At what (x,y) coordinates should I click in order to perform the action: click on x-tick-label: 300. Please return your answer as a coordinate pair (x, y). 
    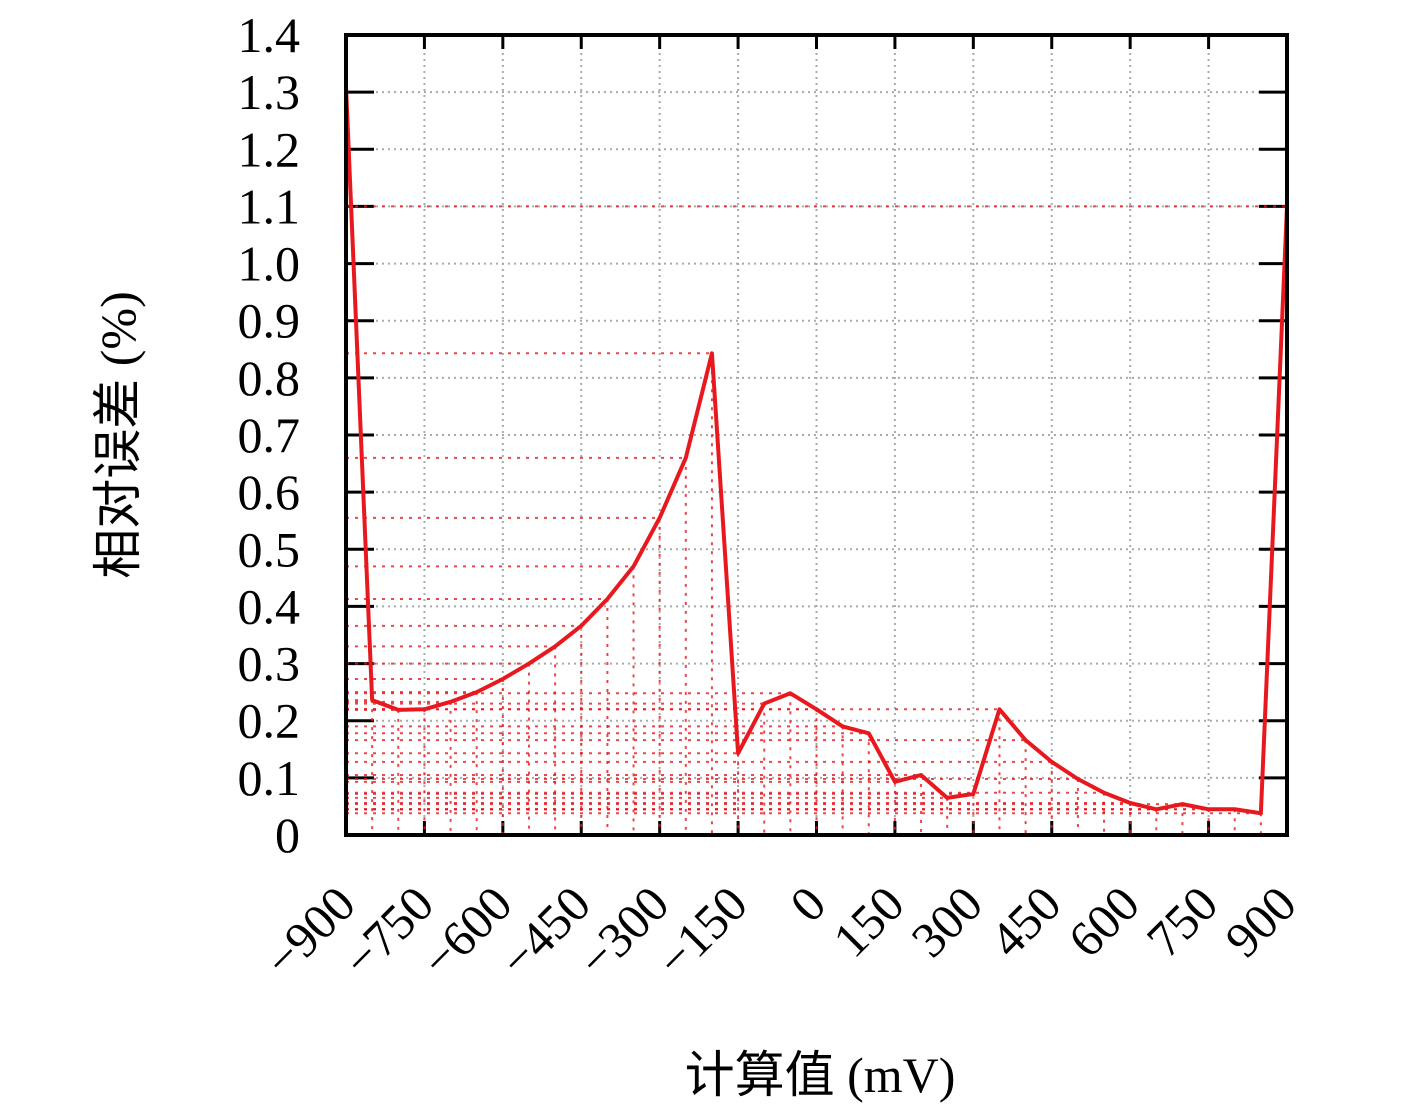
    Looking at the image, I should click on (946, 921).